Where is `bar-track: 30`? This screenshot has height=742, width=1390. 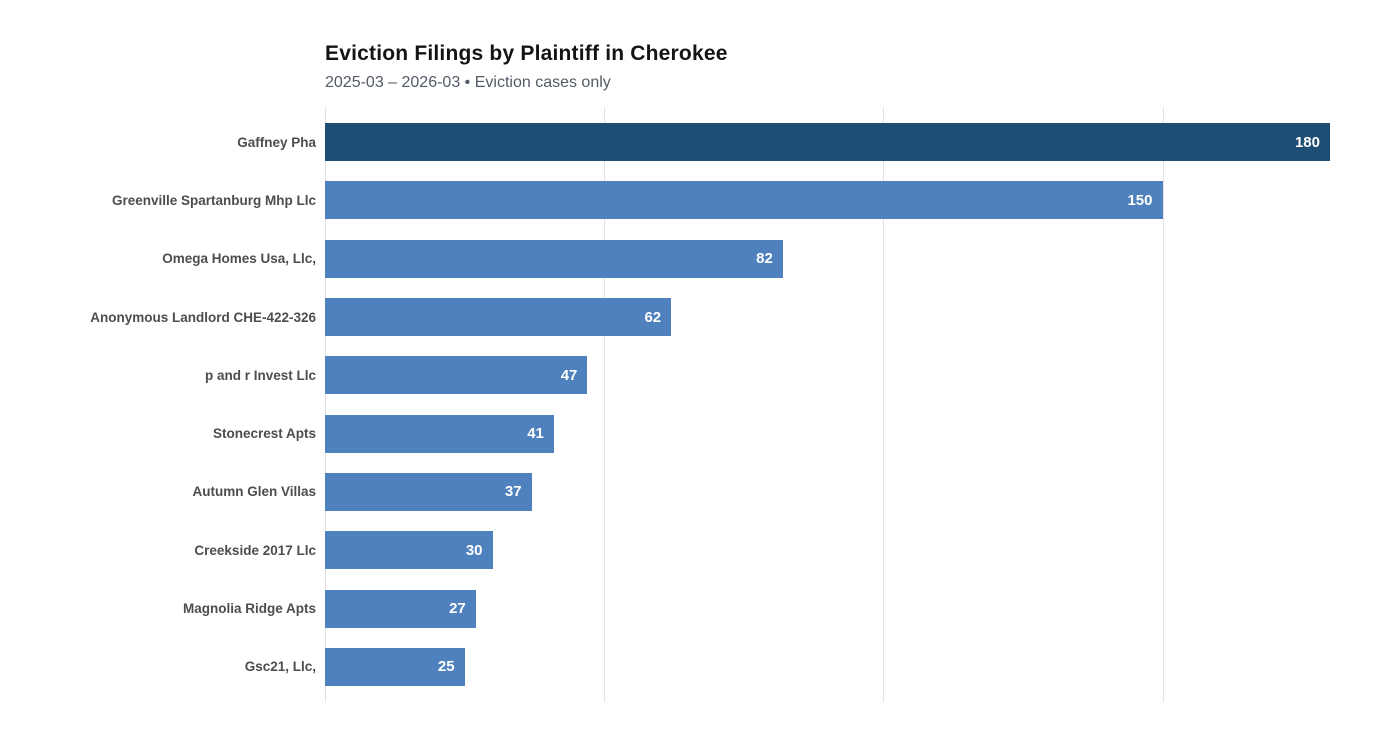
bar-track: 30 is located at coordinates (827, 550).